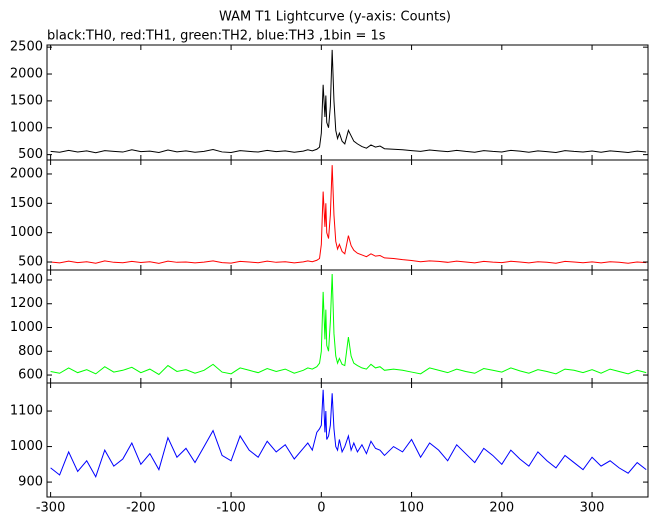  What do you see at coordinates (51, 508) in the screenshot?
I see `x-tick-label: -300` at bounding box center [51, 508].